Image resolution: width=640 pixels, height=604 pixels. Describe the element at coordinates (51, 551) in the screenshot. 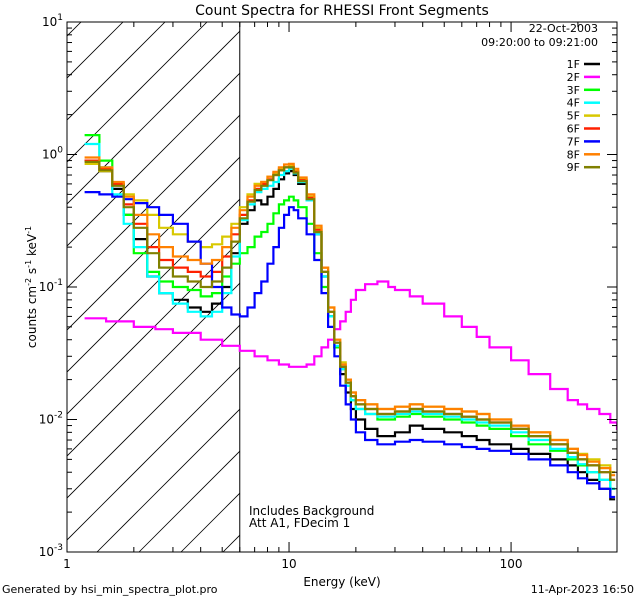

I see `y-tick-label: 10⁻³` at that location.